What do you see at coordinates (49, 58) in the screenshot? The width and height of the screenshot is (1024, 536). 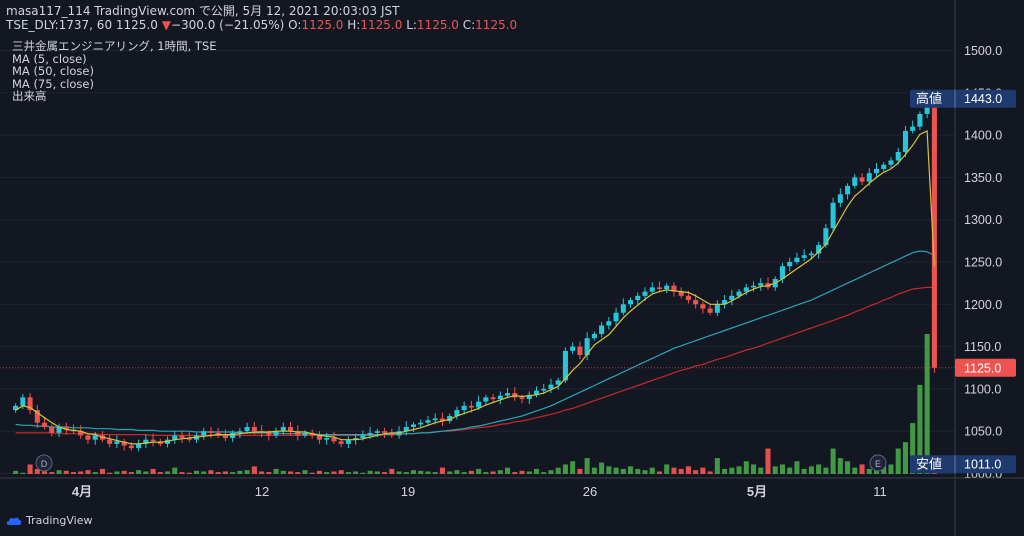 I see `legend-ma5: MA (5, close)` at bounding box center [49, 58].